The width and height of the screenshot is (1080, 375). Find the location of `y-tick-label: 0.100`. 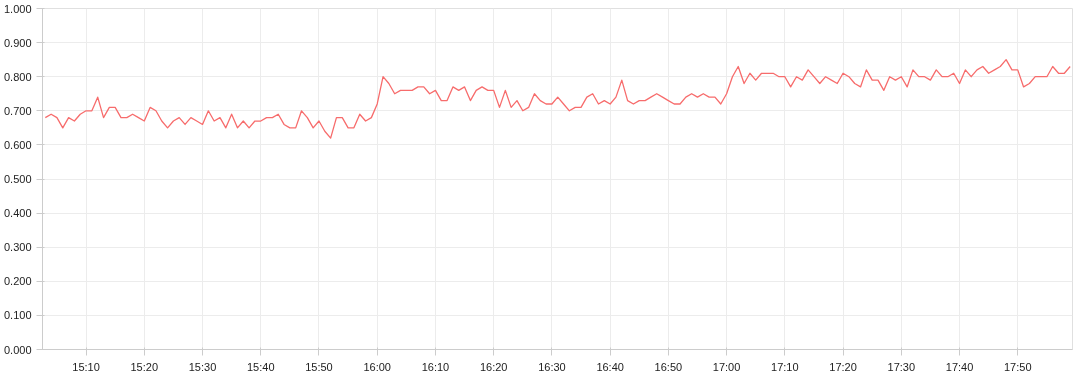

y-tick-label: 0.100 is located at coordinates (17, 315).